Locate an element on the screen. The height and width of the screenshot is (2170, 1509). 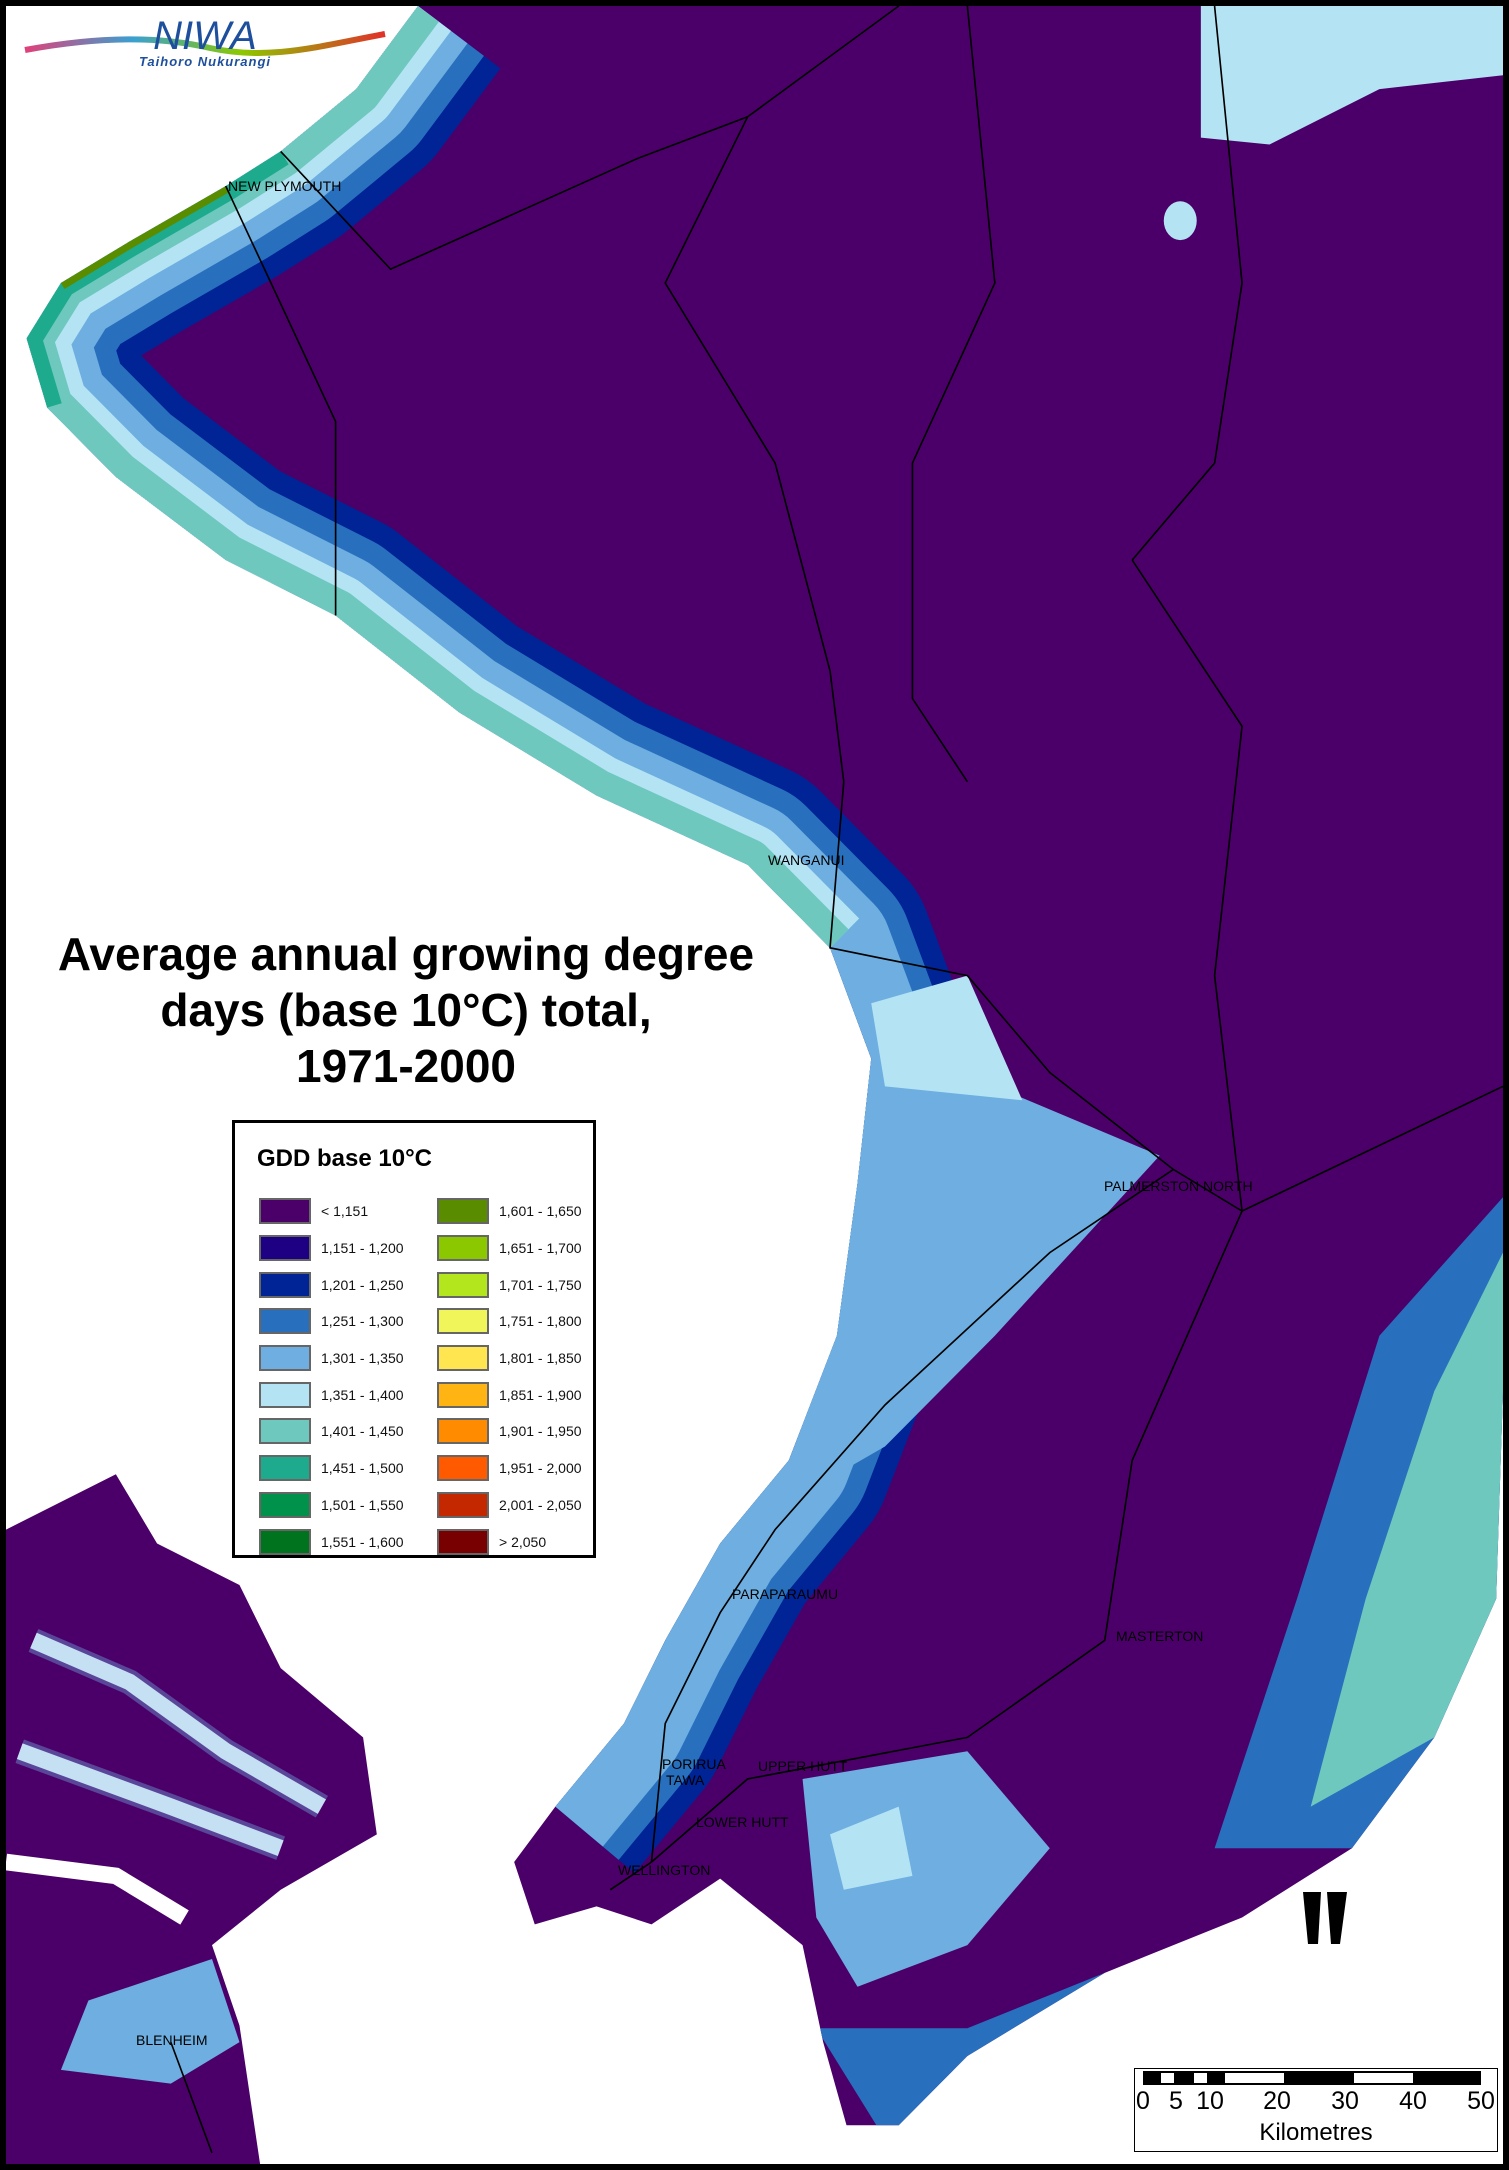
legend-item: > 2,050 is located at coordinates (509, 1541).